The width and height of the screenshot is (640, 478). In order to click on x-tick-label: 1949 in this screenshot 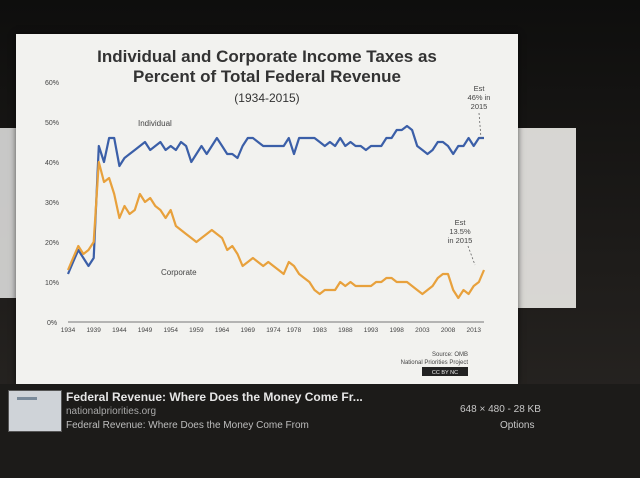, I will do `click(145, 330)`.